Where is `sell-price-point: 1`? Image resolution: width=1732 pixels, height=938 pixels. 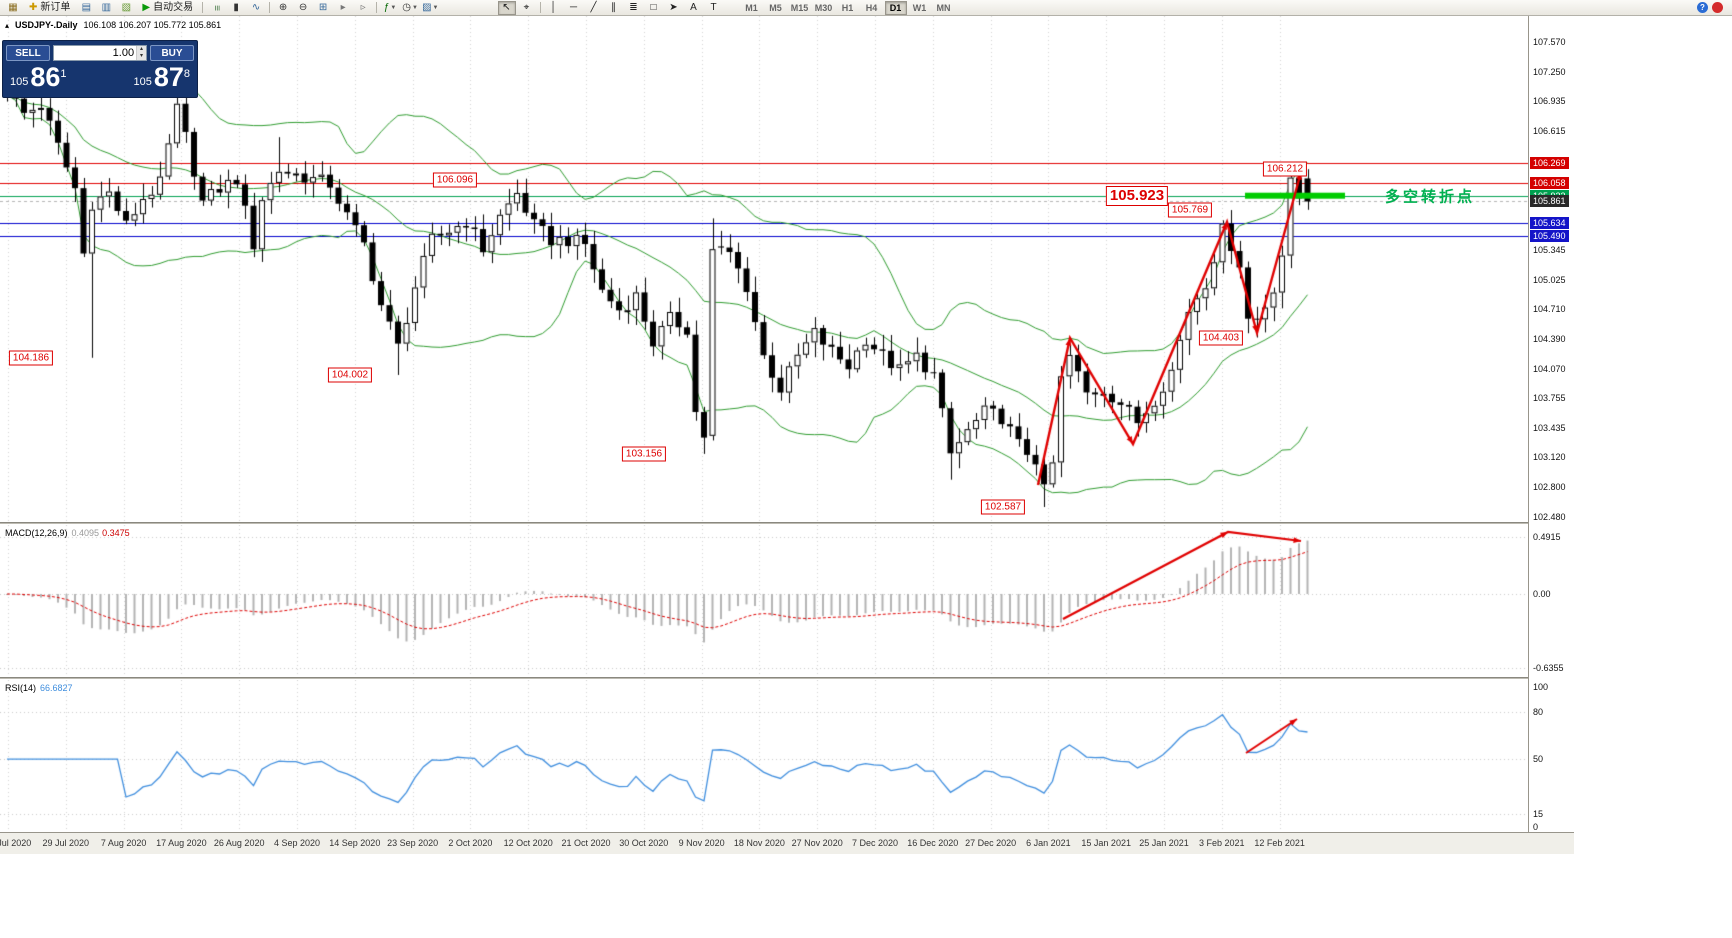
sell-price-point: 1 is located at coordinates (63, 74).